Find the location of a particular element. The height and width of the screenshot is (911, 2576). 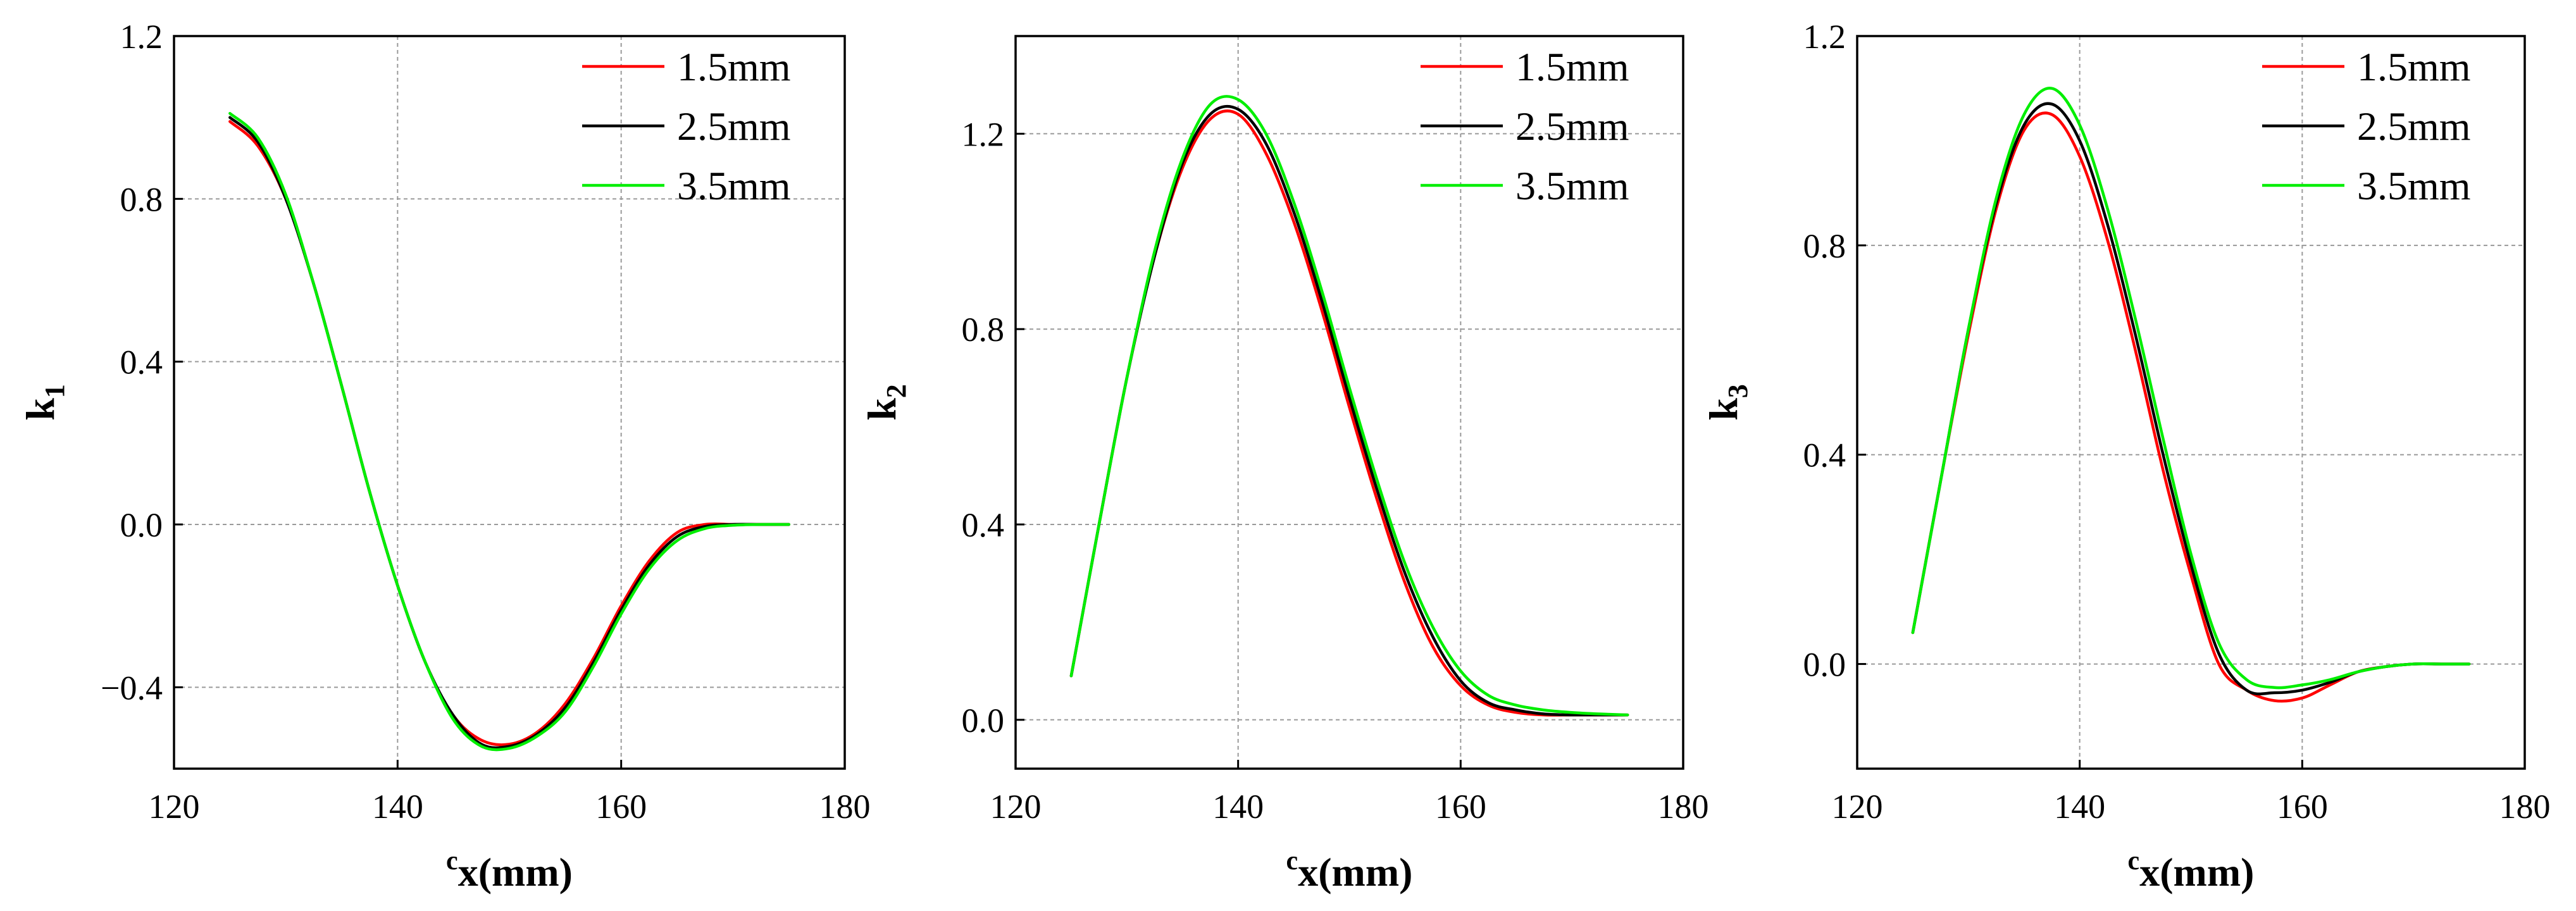

y-tick-label: −0.4 is located at coordinates (132, 688).